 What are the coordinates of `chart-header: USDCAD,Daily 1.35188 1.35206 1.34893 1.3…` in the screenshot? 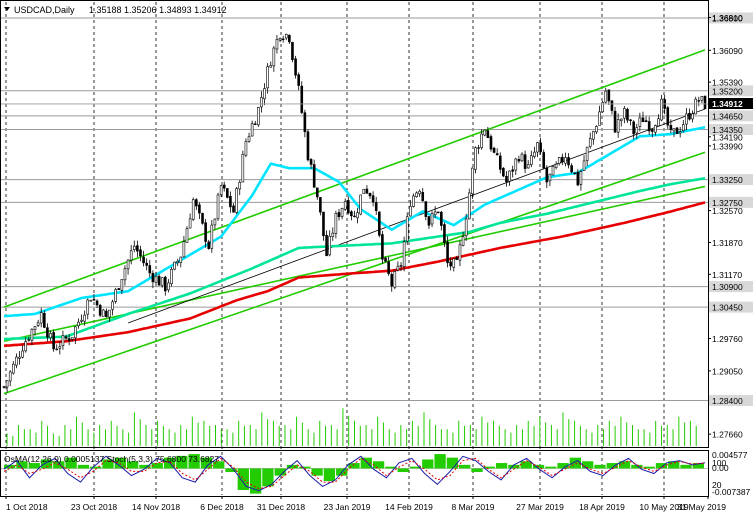 It's located at (115, 10).